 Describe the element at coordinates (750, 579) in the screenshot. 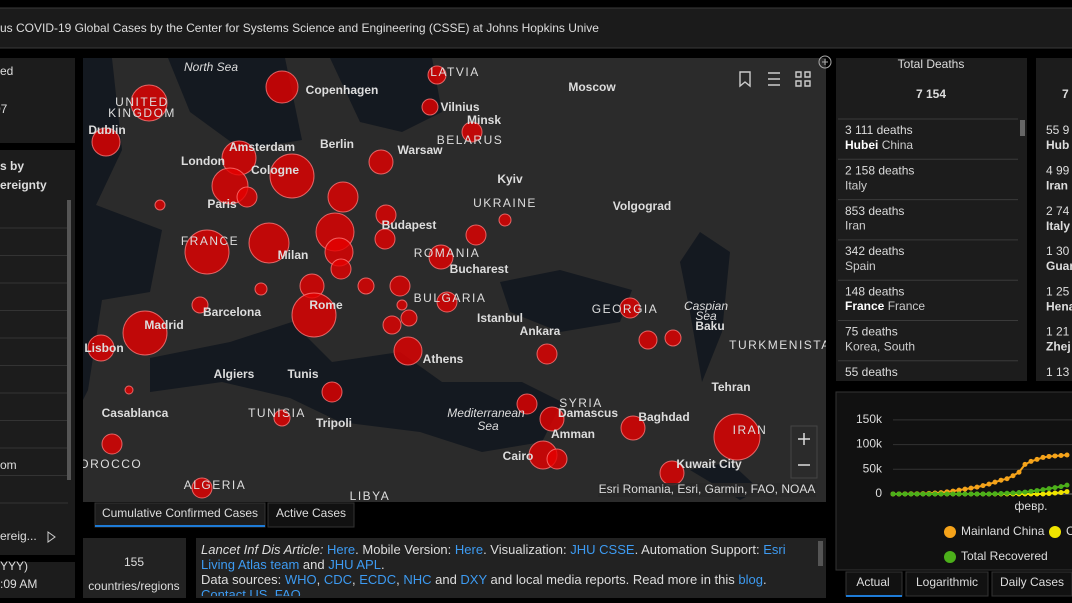

I see `info-link: blog` at that location.